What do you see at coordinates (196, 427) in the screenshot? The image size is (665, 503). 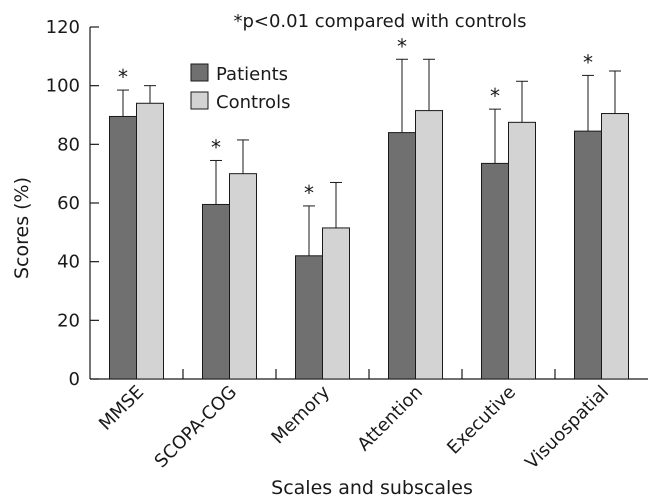 I see `x-tick-label: SCOPA-COG` at bounding box center [196, 427].